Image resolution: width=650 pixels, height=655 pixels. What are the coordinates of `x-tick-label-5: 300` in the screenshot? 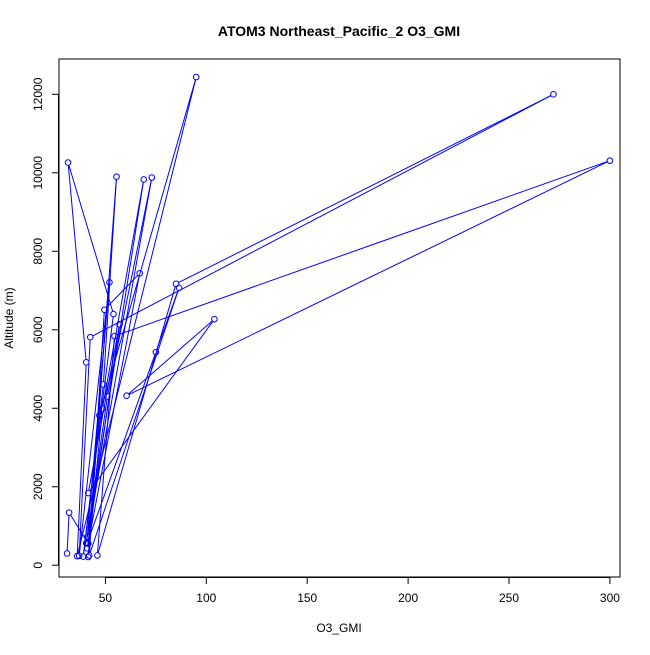 It's located at (610, 598).